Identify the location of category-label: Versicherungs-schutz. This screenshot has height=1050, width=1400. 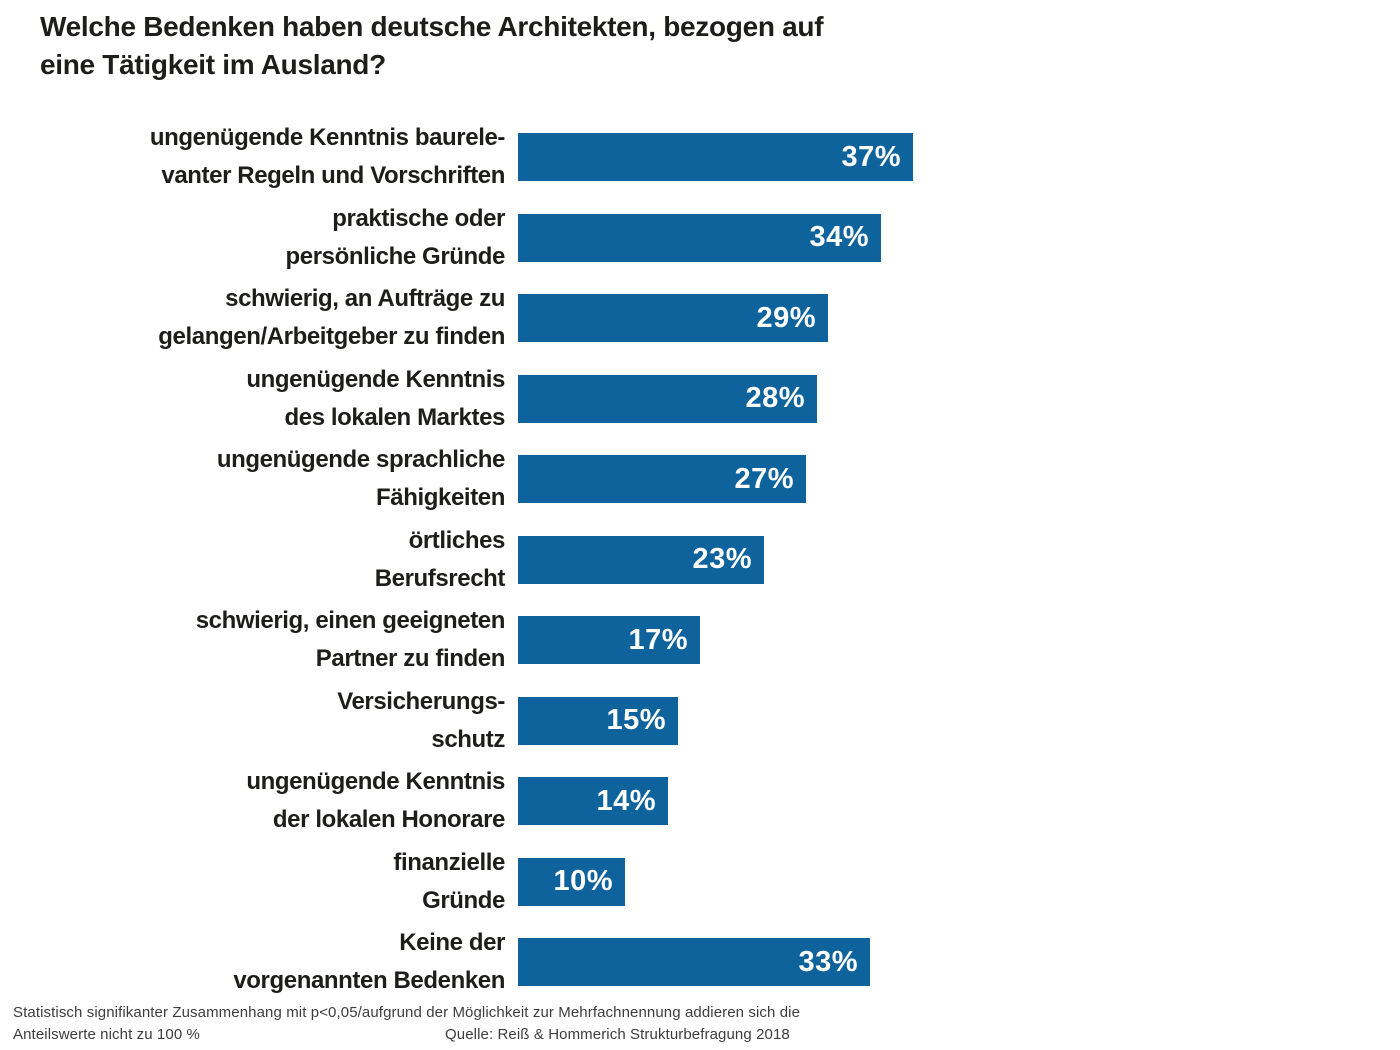
(279, 721).